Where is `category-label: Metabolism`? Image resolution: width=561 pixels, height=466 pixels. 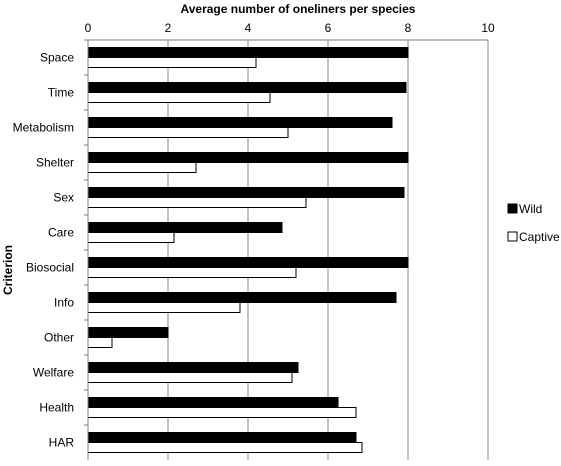
category-label: Metabolism is located at coordinates (43, 128).